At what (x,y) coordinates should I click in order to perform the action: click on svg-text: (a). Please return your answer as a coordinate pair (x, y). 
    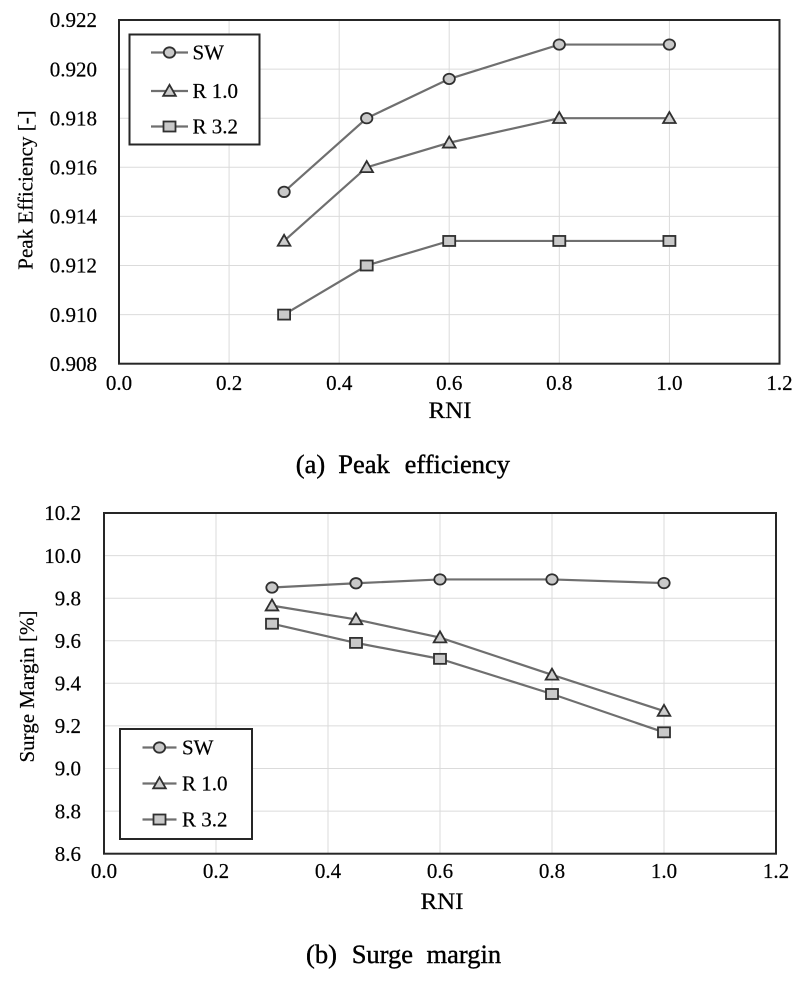
    Looking at the image, I should click on (310, 464).